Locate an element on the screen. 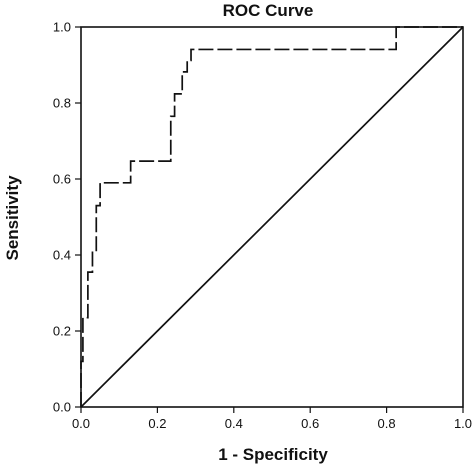  y-tick-label: 0.0 is located at coordinates (62, 407).